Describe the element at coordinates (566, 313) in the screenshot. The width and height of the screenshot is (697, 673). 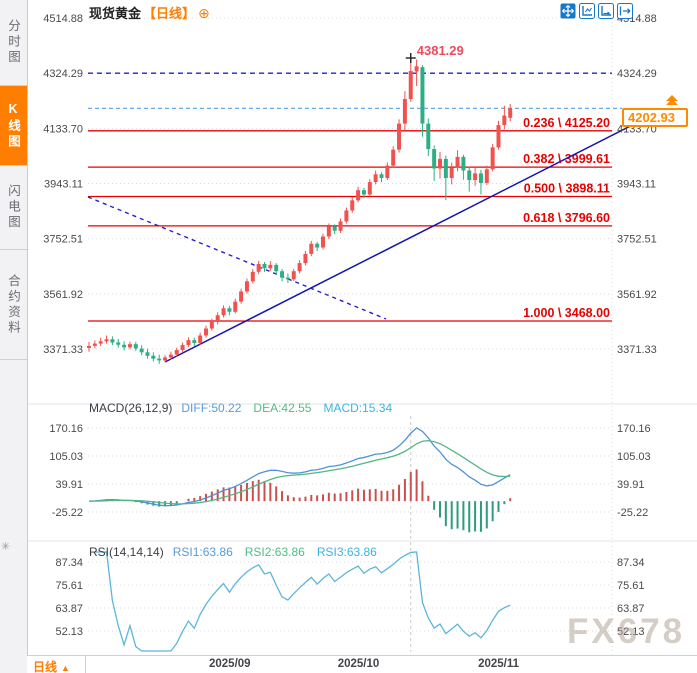
I see `svg-text: 1.000 \ 3468.00` at that location.